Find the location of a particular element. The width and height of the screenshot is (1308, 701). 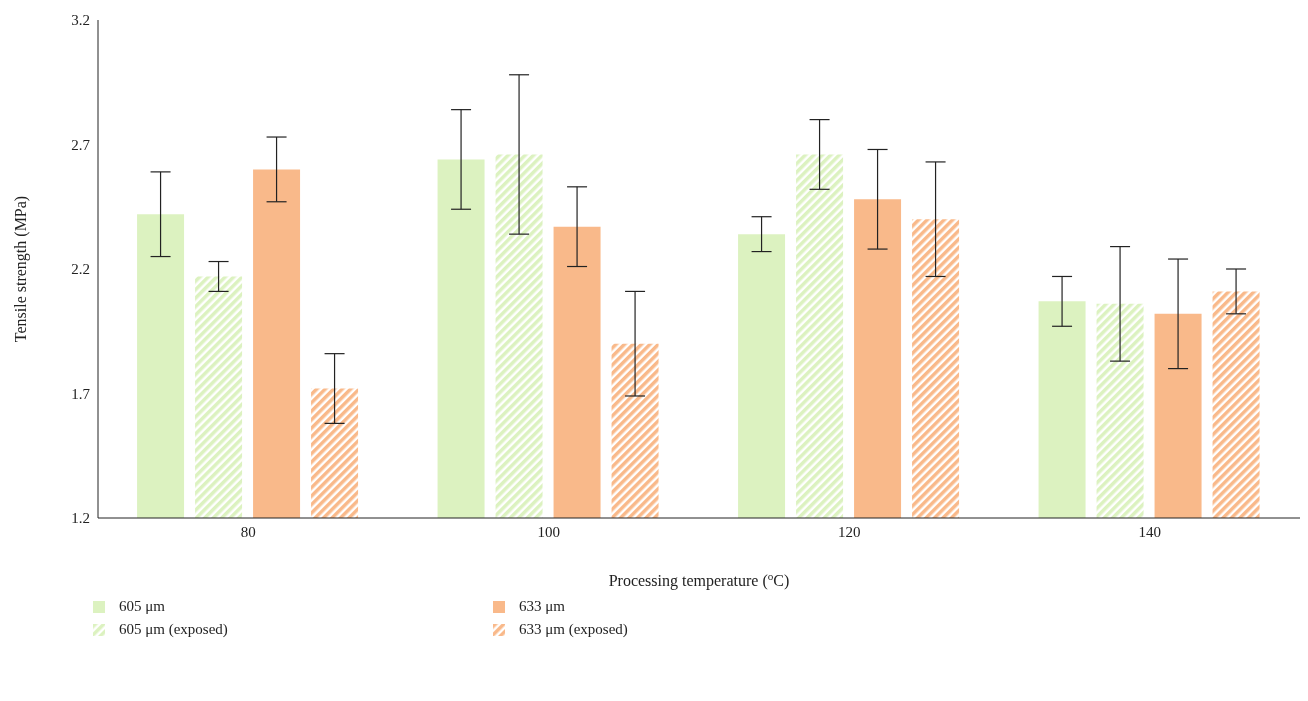

legend-label: 605 μm is located at coordinates (142, 606).